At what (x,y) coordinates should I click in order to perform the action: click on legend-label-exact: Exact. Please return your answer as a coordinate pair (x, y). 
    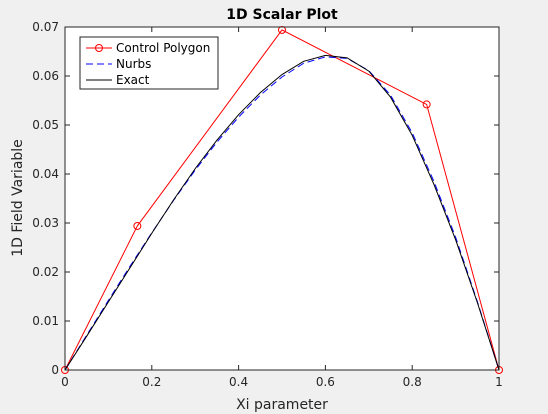
    Looking at the image, I should click on (133, 80).